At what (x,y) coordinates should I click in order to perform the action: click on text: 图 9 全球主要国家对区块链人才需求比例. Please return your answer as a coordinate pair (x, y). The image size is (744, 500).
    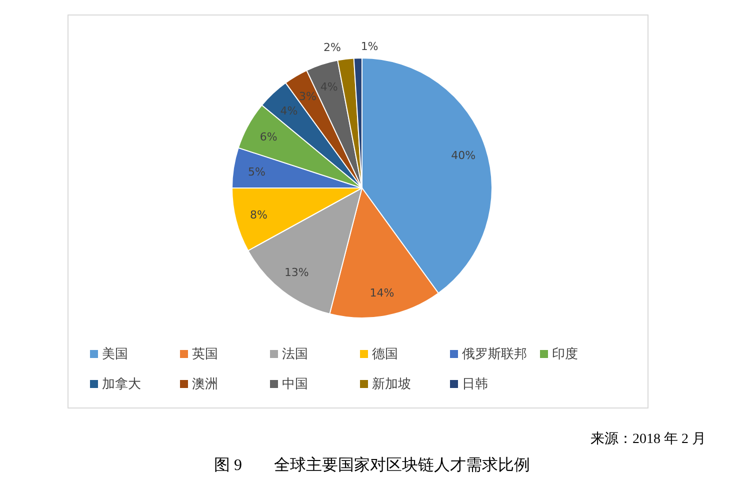
    Looking at the image, I should click on (372, 465).